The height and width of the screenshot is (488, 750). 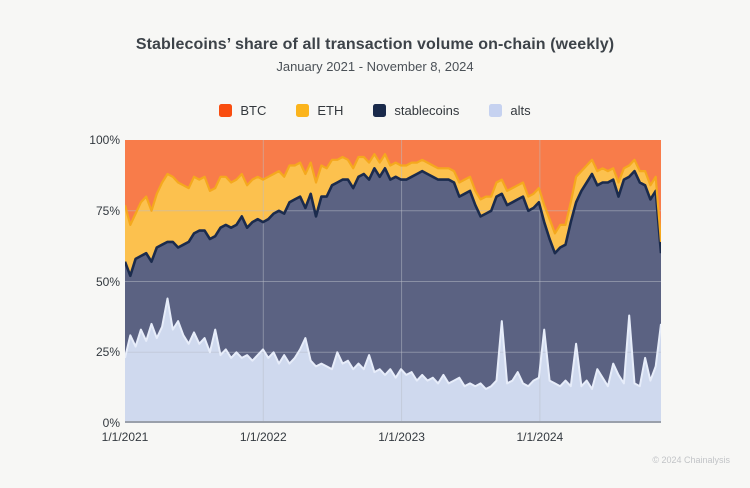 I want to click on line-eth, so click(x=393, y=197).